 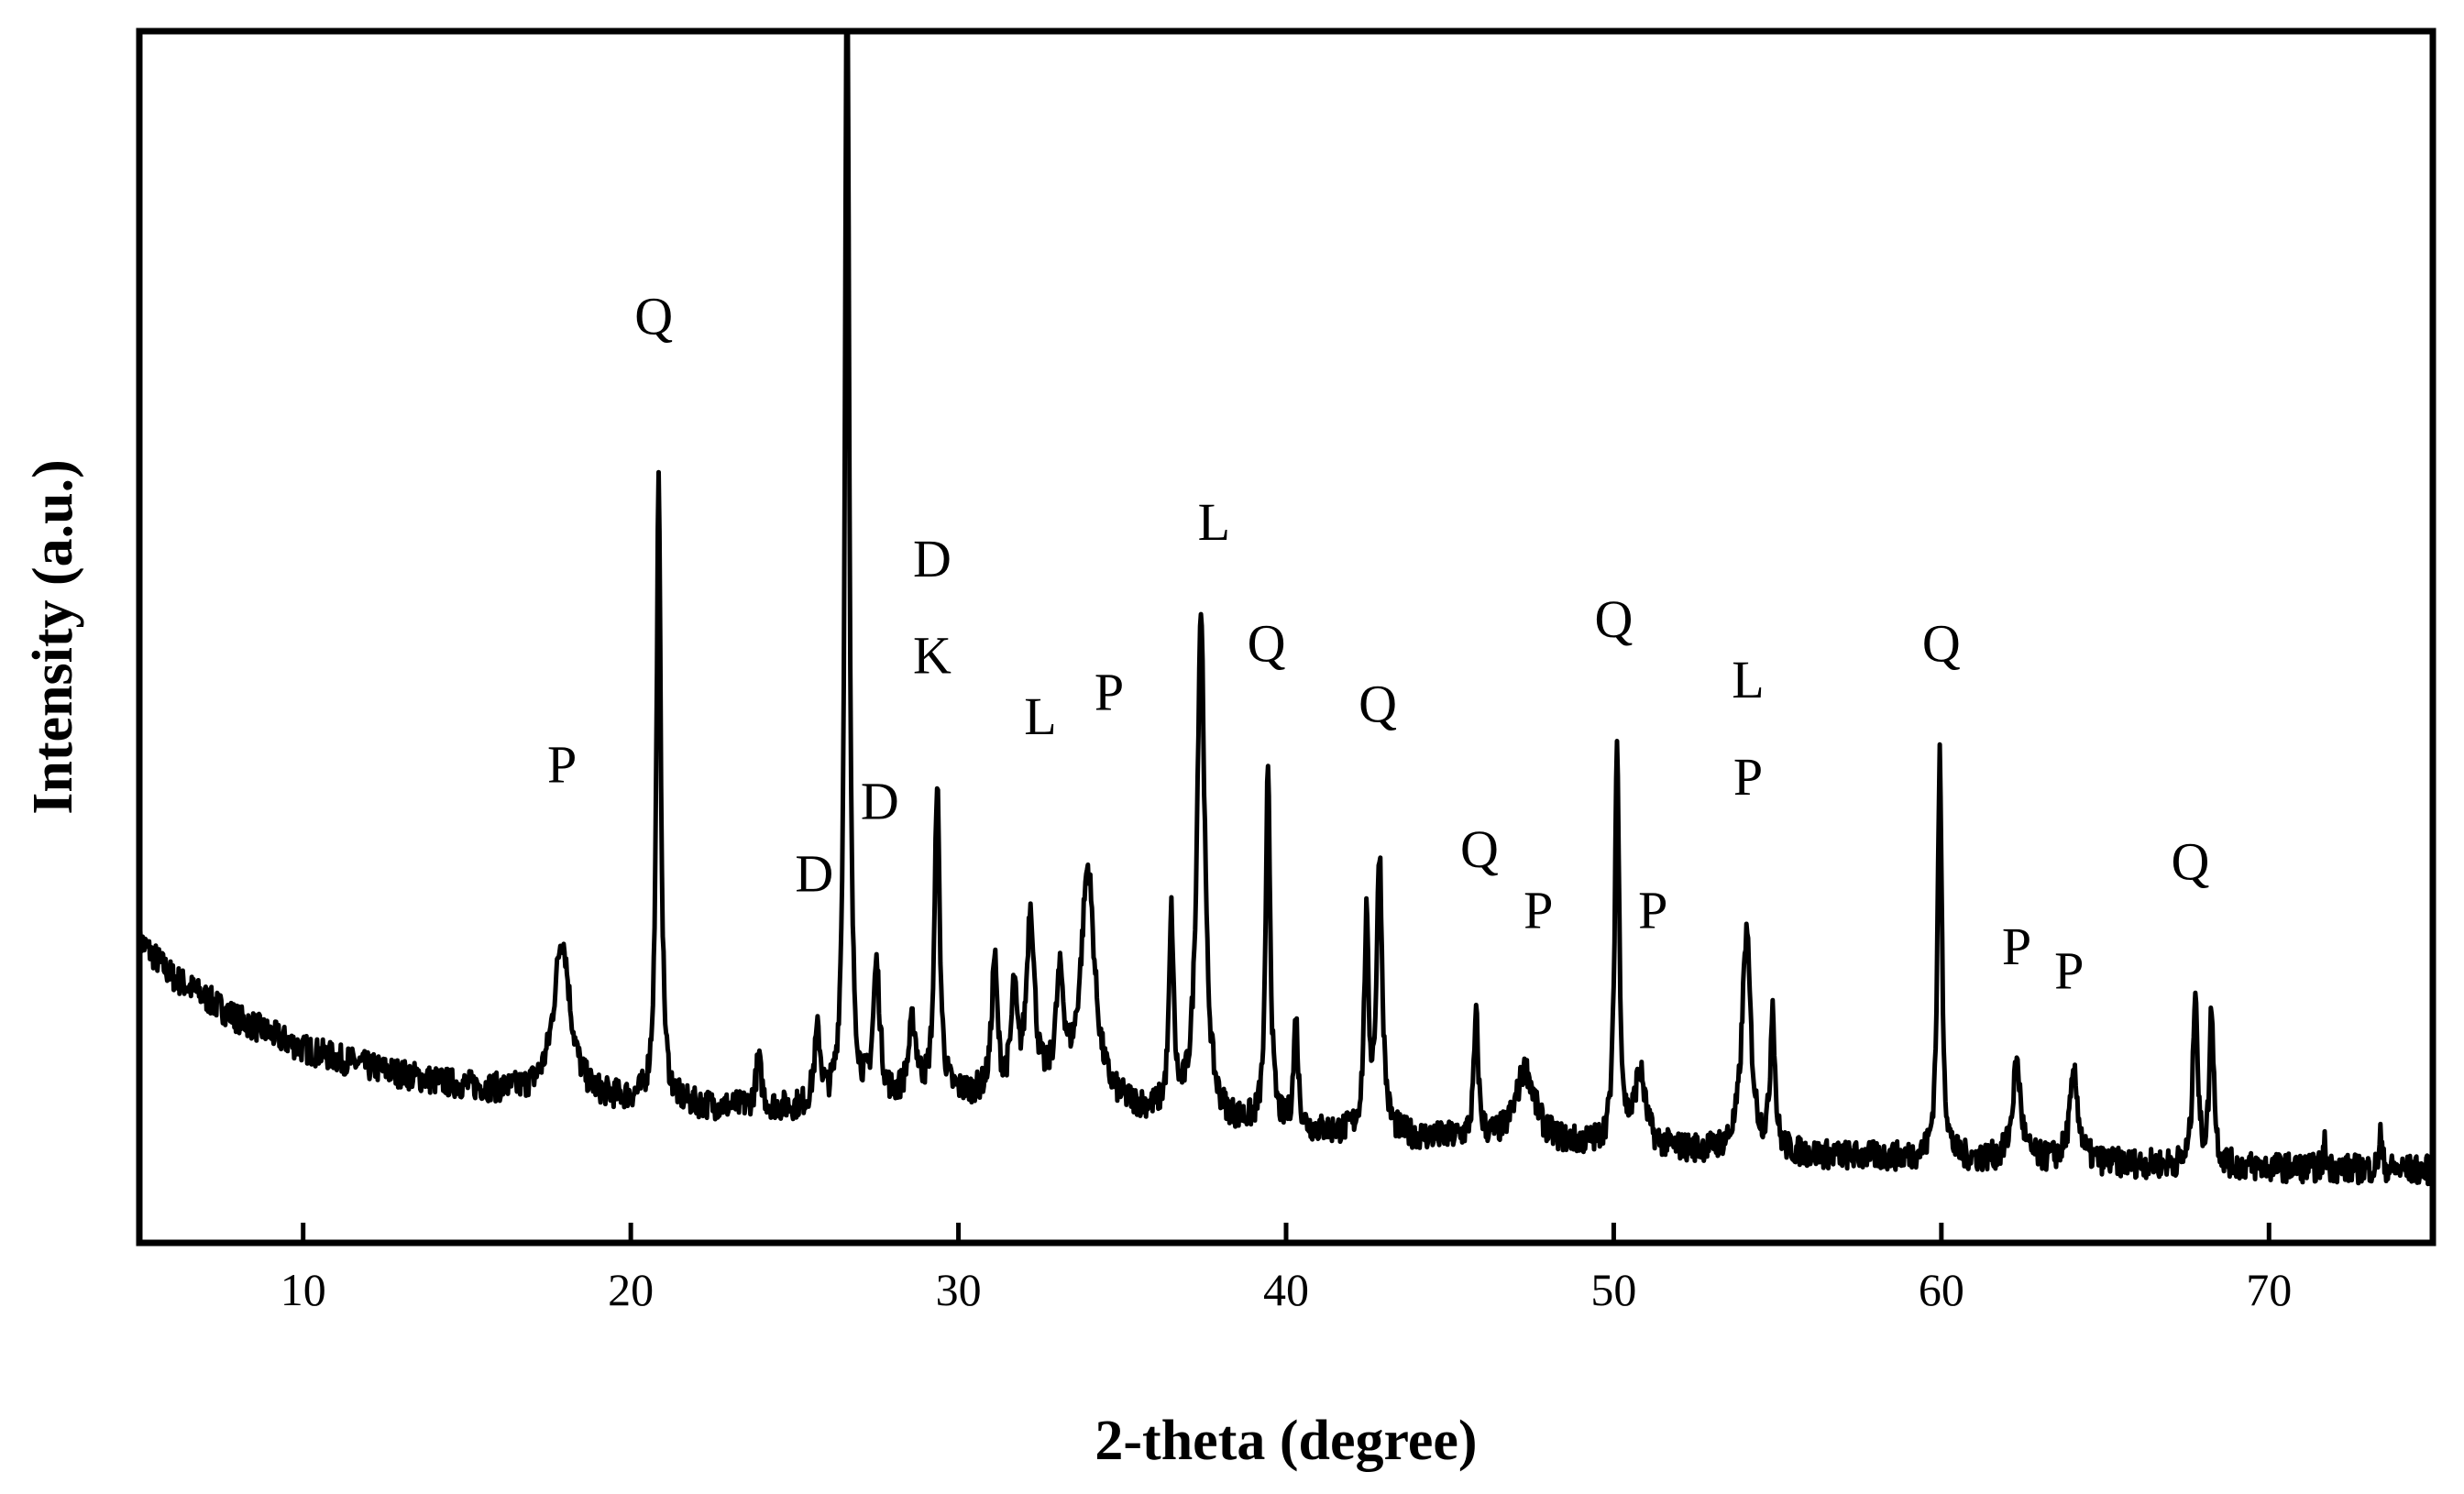 What do you see at coordinates (303, 1290) in the screenshot?
I see `x-tick-label: 10` at bounding box center [303, 1290].